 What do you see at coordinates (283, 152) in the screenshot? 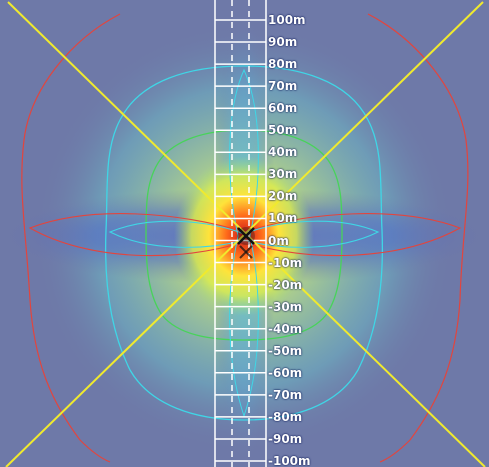
I see `ruler-tick-label: 40m` at bounding box center [283, 152].